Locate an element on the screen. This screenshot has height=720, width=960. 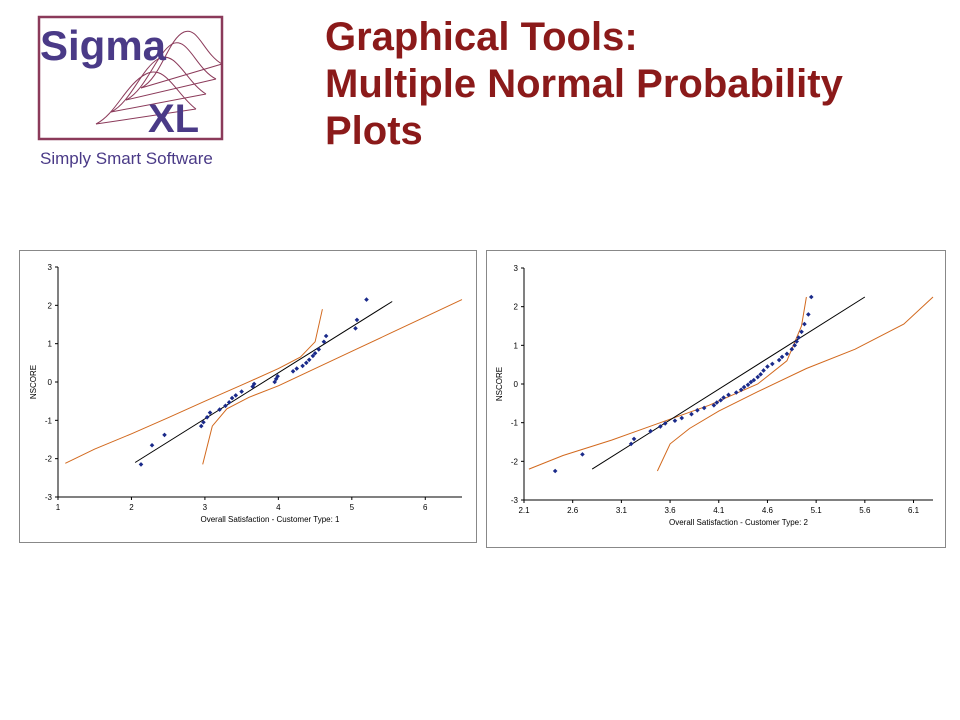
chart-2-x-tick-label: 3.6 is located at coordinates (671, 510).